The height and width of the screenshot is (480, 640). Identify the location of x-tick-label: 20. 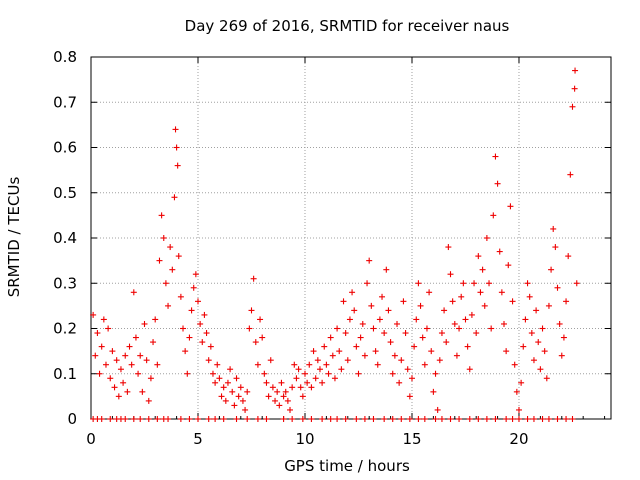
(518, 439).